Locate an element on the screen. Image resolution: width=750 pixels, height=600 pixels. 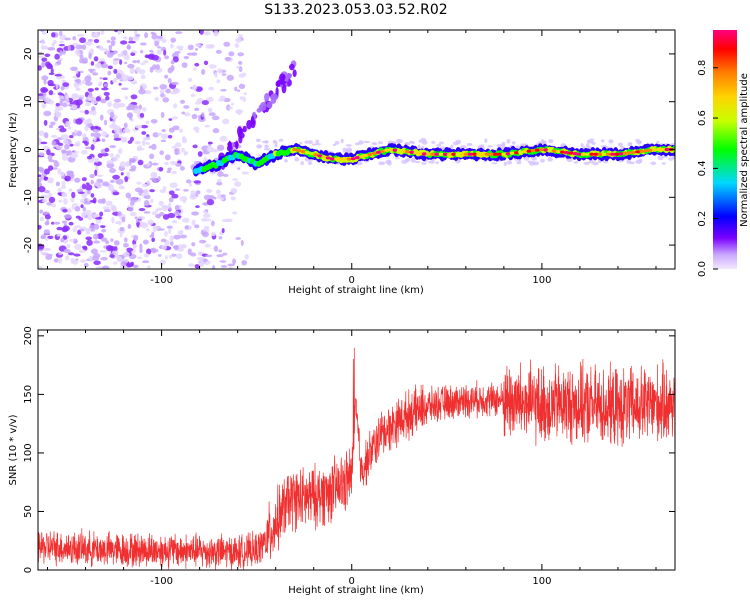
colorbar-ticks: 0.0 0.2 0.4 0.6 0.8 is located at coordinates (707, 168).